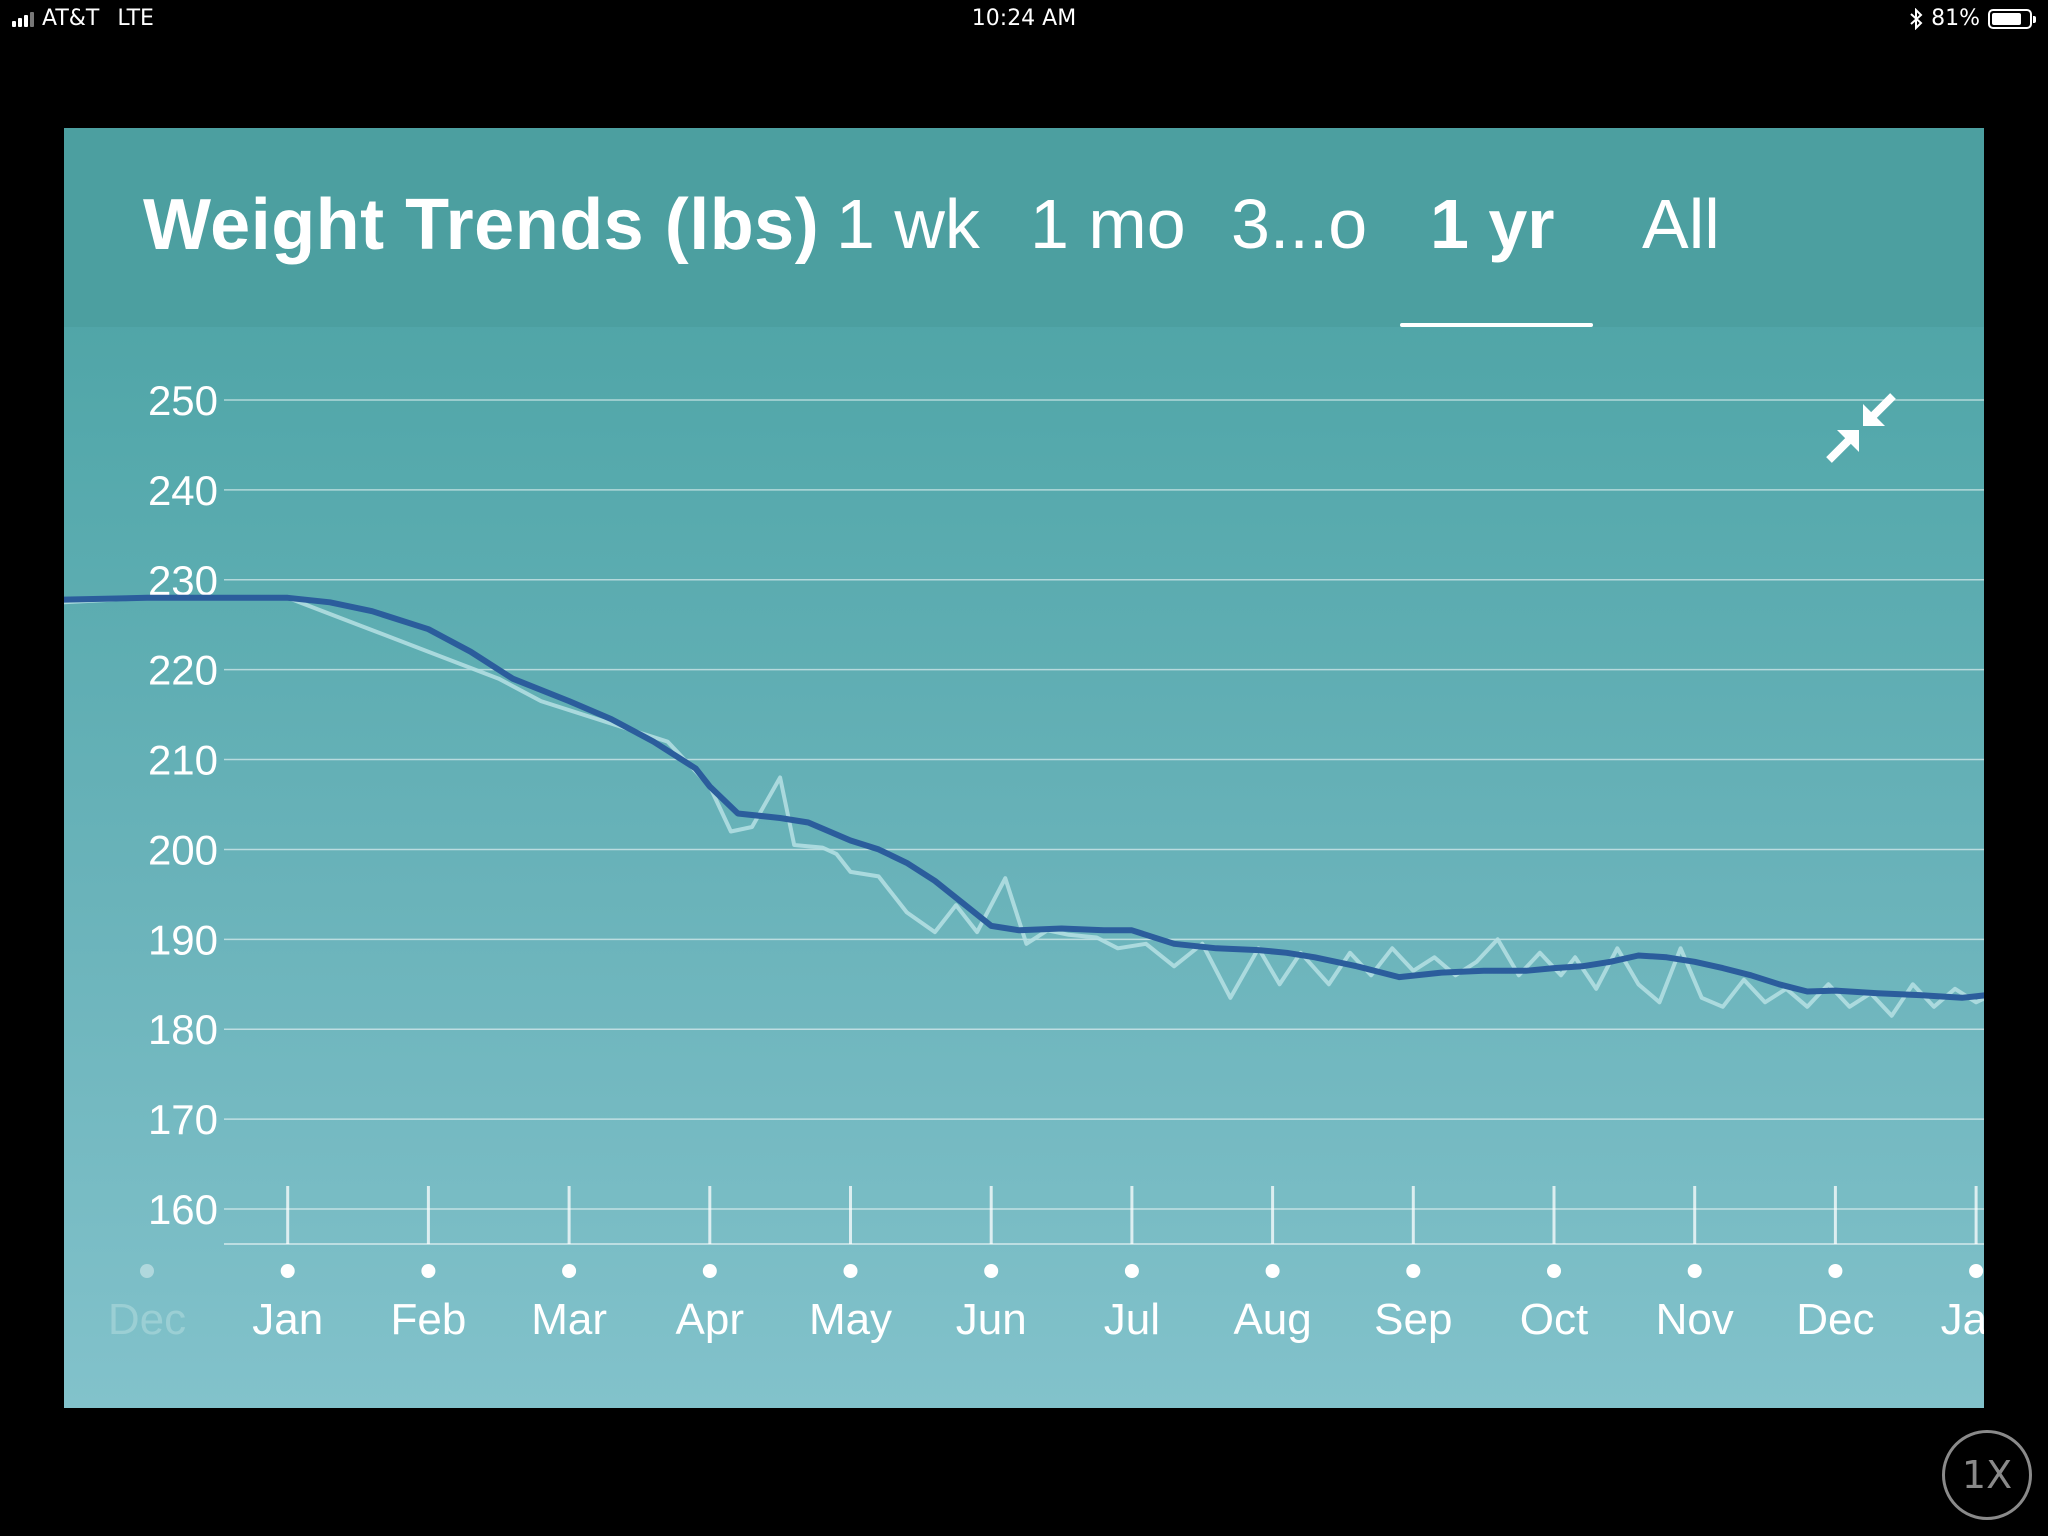 The image size is (2048, 1536). Describe the element at coordinates (183, 1029) in the screenshot. I see `y-tick-label: 180` at that location.